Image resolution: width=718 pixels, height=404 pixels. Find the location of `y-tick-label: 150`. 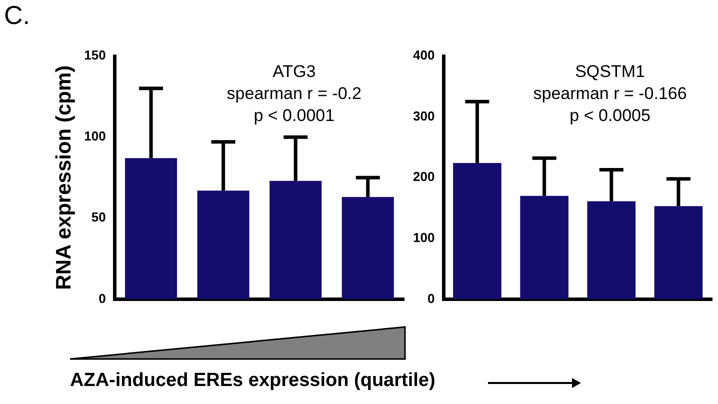

y-tick-label: 150 is located at coordinates (95, 55).